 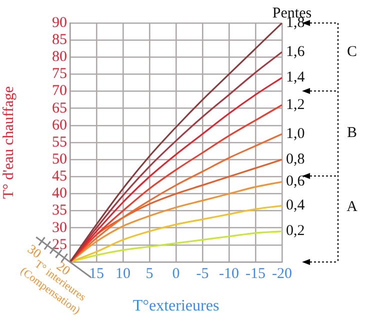 What do you see at coordinates (59, 194) in the screenshot?
I see `y-tick-label: 40` at bounding box center [59, 194].